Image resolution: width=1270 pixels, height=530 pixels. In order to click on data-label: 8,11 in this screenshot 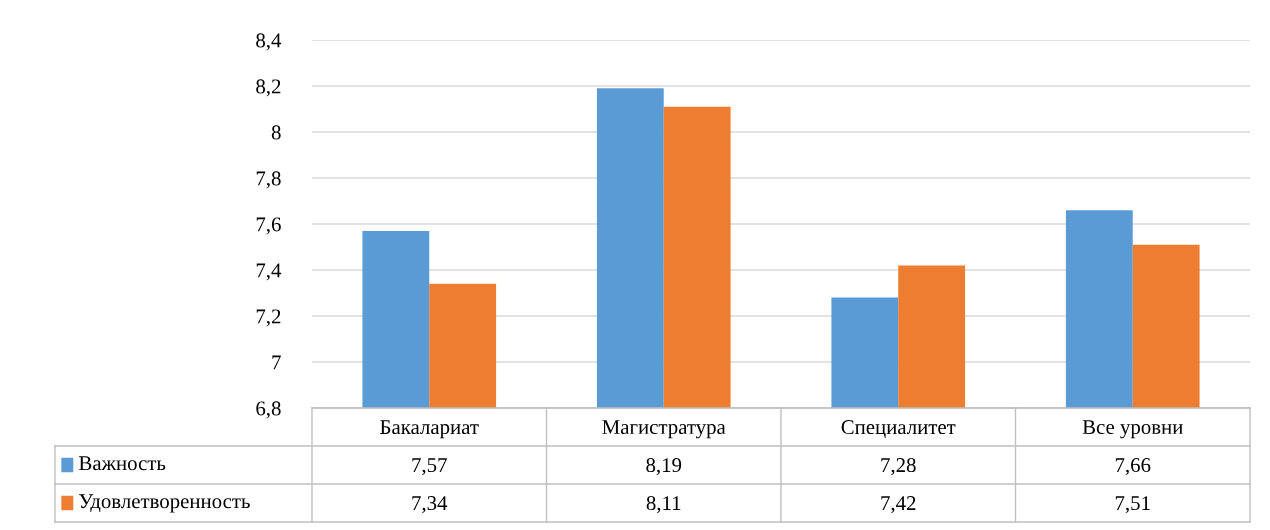, I will do `click(663, 505)`.